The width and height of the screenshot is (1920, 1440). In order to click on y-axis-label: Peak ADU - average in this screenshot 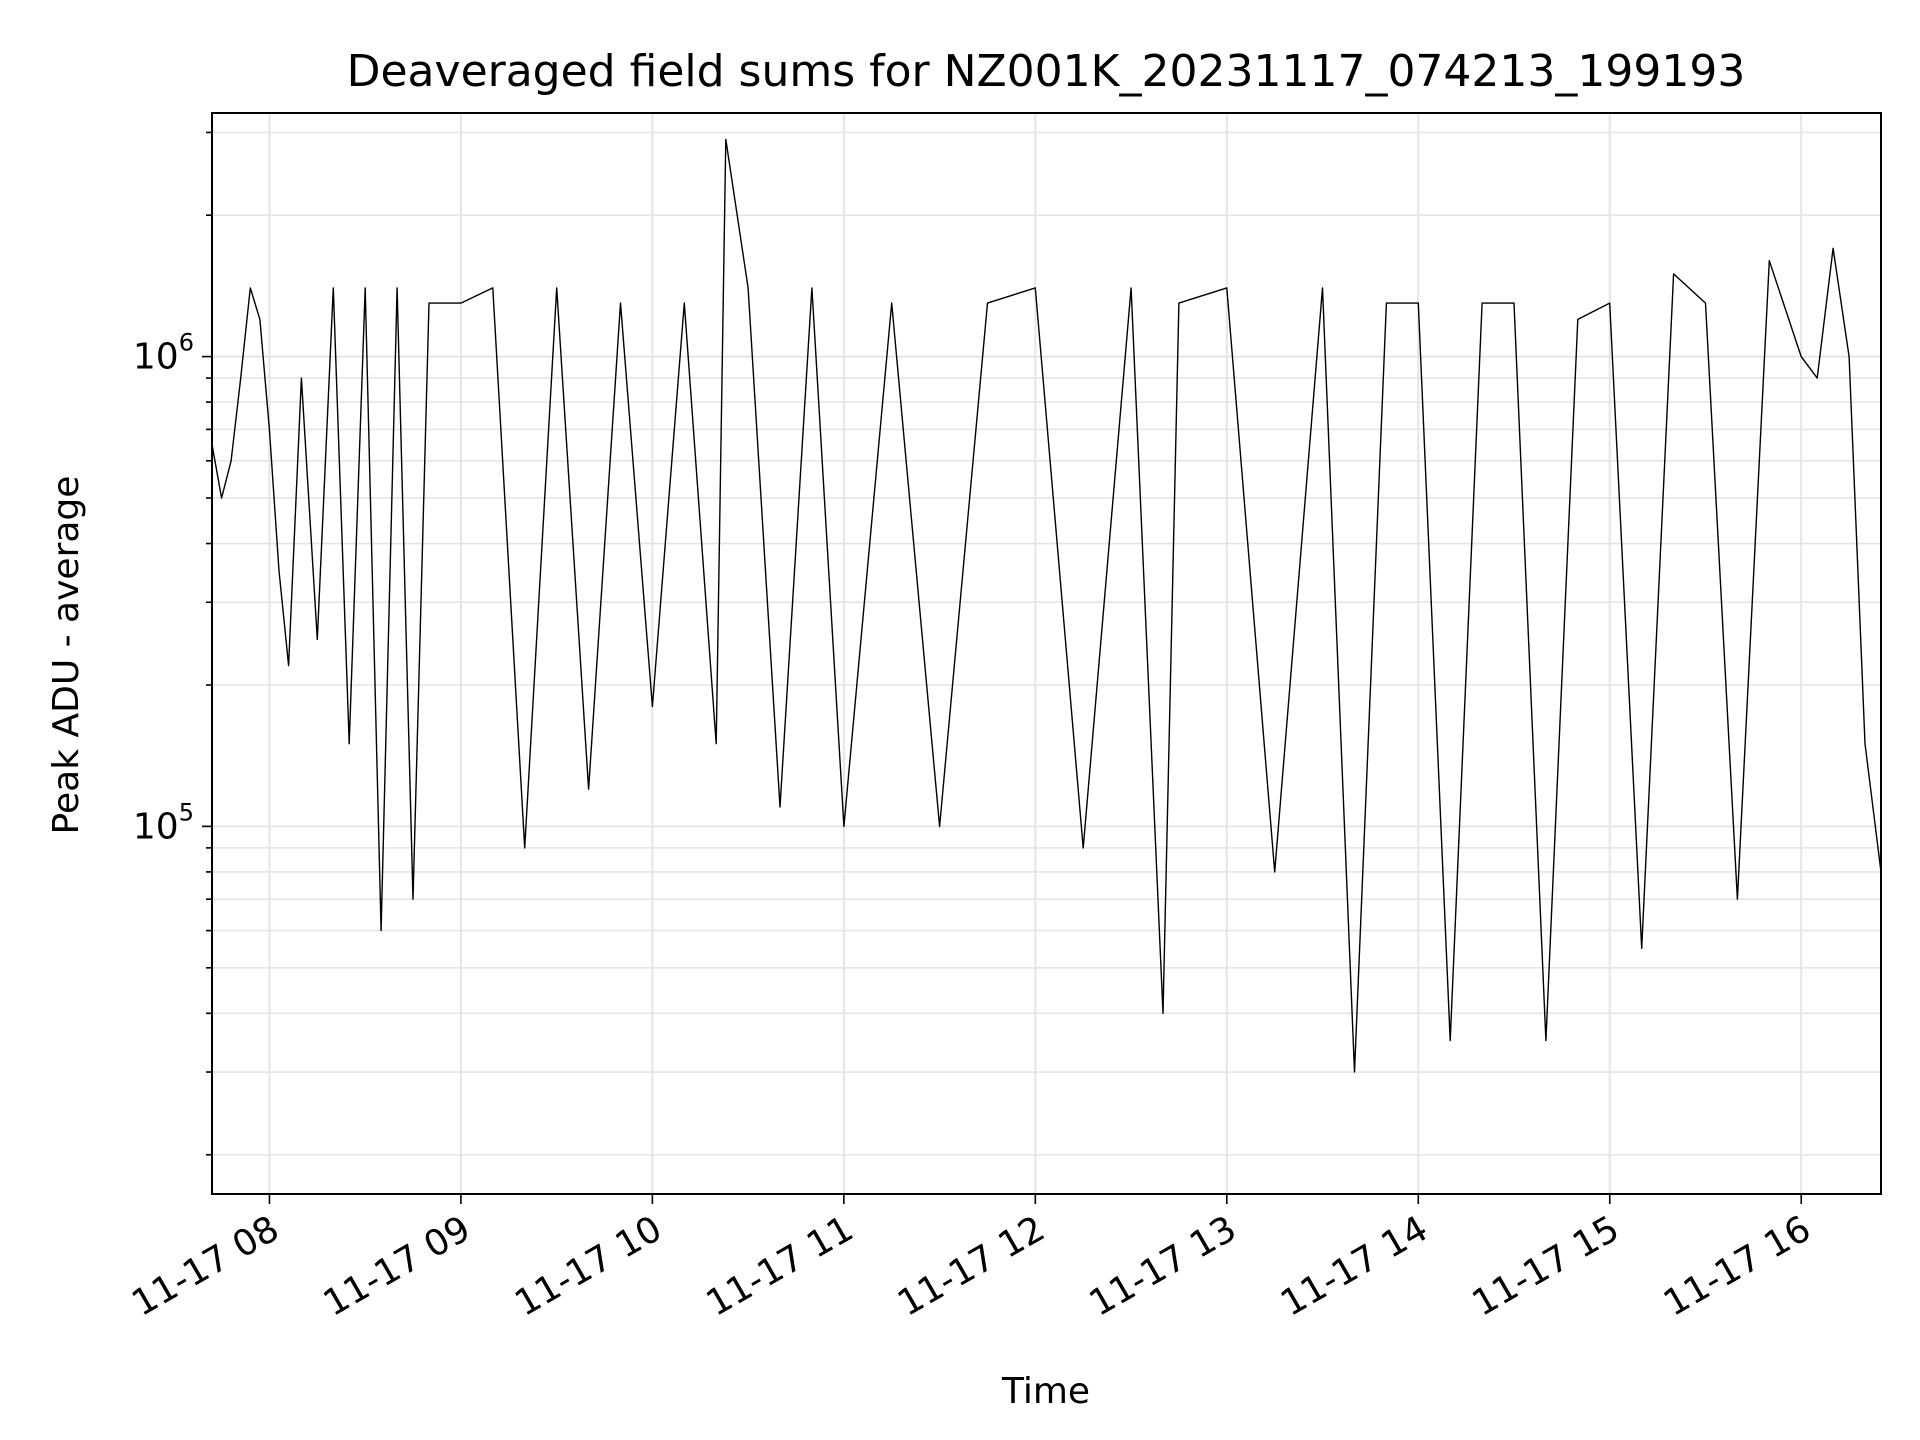, I will do `click(66, 655)`.